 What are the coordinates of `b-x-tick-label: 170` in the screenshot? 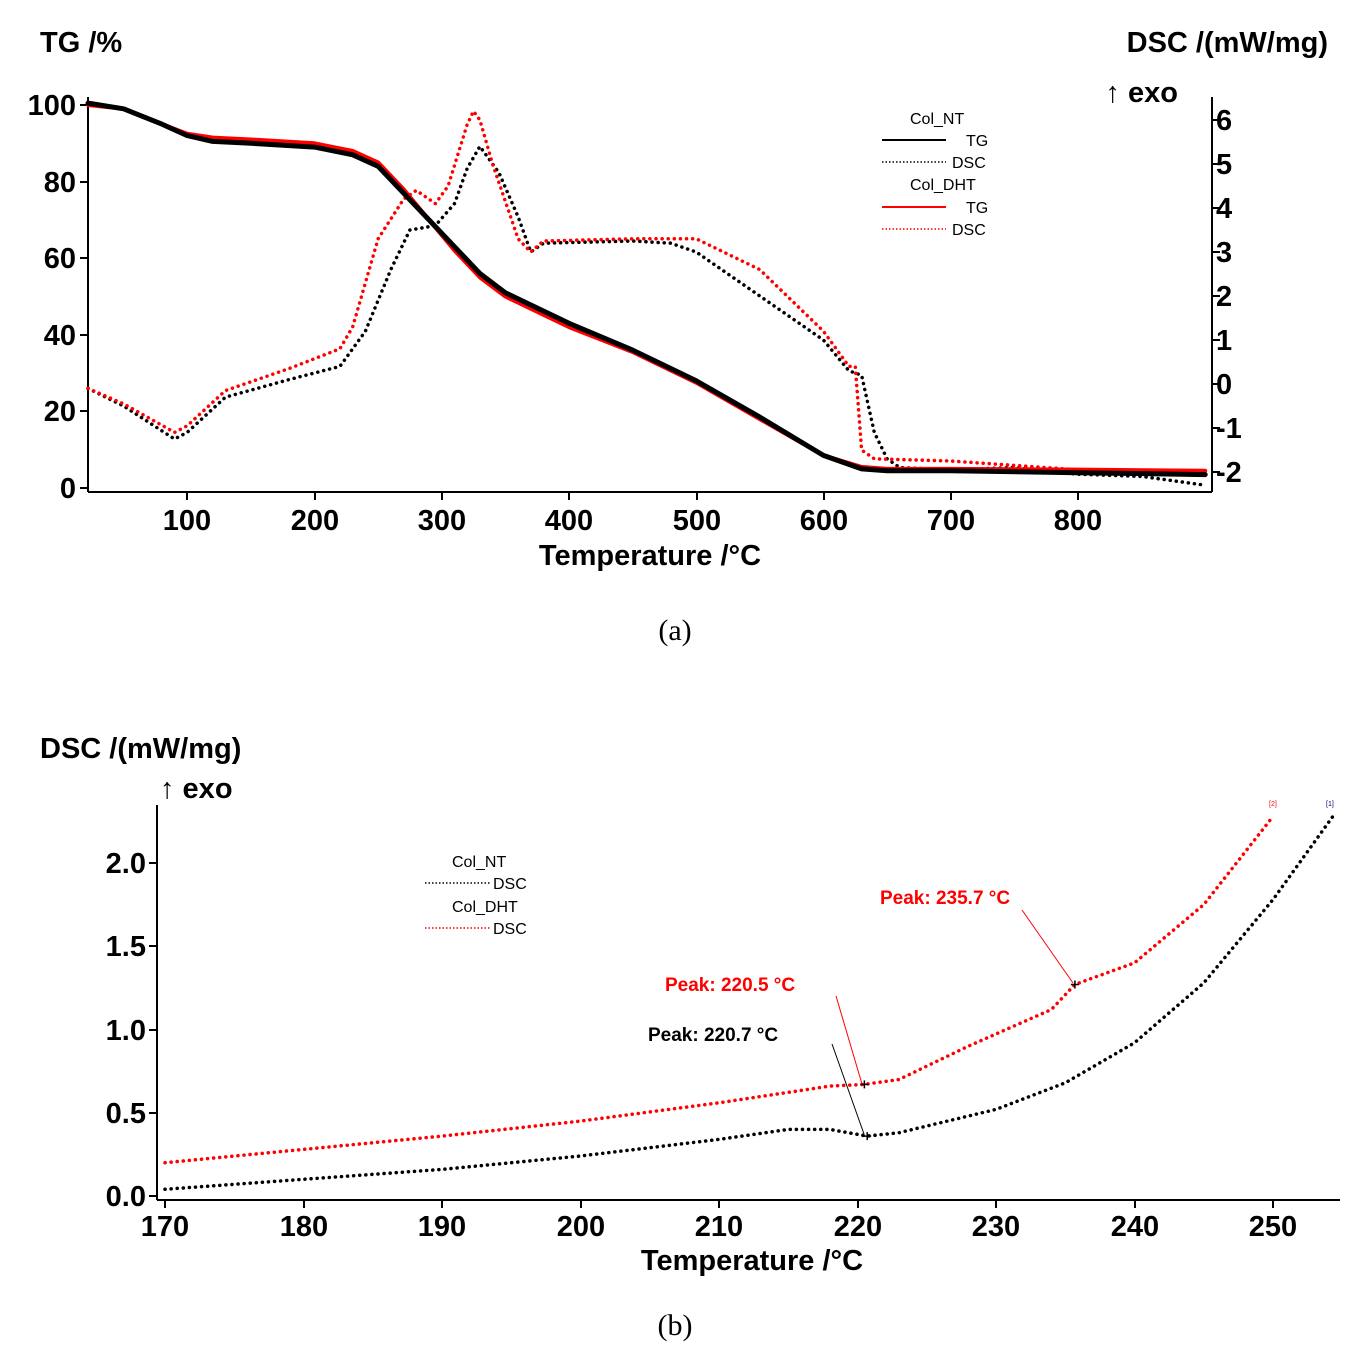 It's located at (165, 1227).